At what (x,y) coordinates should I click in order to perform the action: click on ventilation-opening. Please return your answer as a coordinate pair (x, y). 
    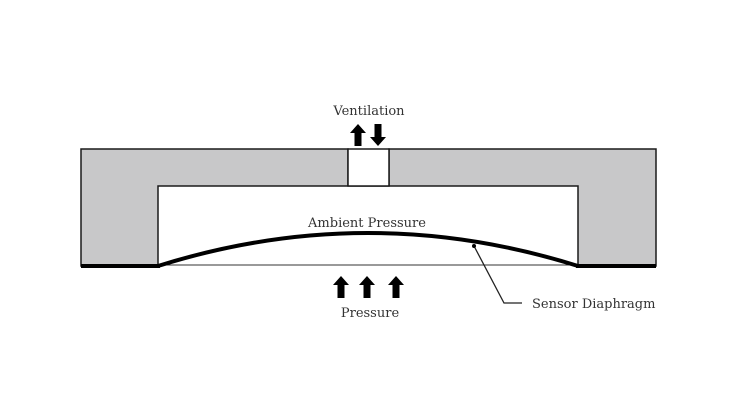
    Looking at the image, I should click on (368, 167).